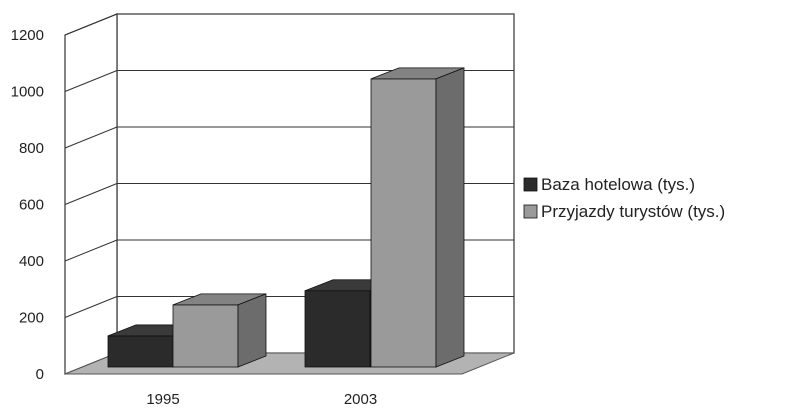  I want to click on legend-item-1: Baza hotelowa (tys.), so click(609, 184).